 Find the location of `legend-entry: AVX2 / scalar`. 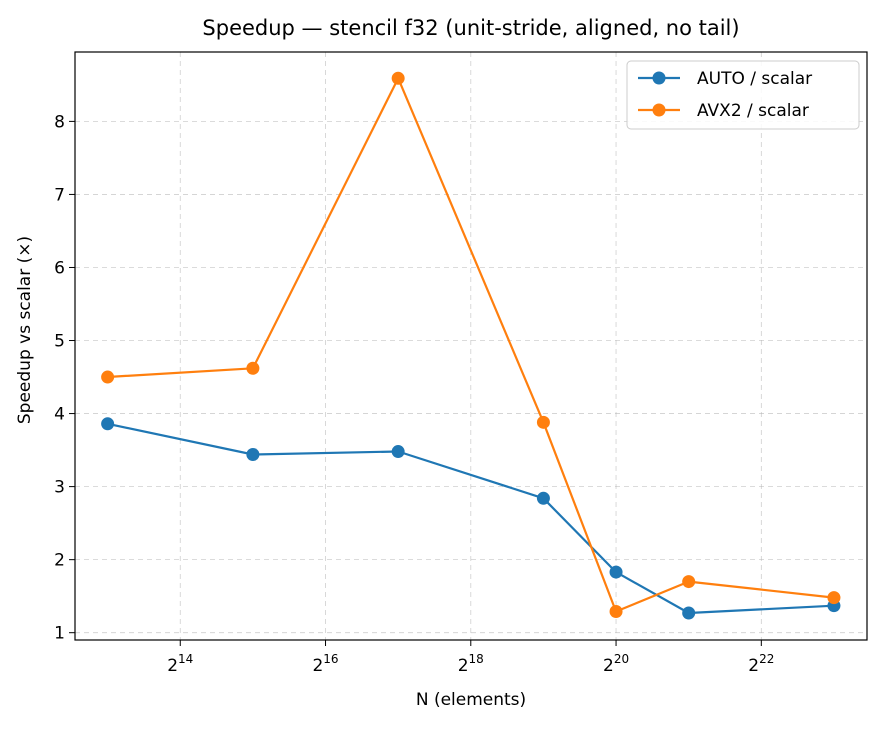

legend-entry: AVX2 / scalar is located at coordinates (723, 111).